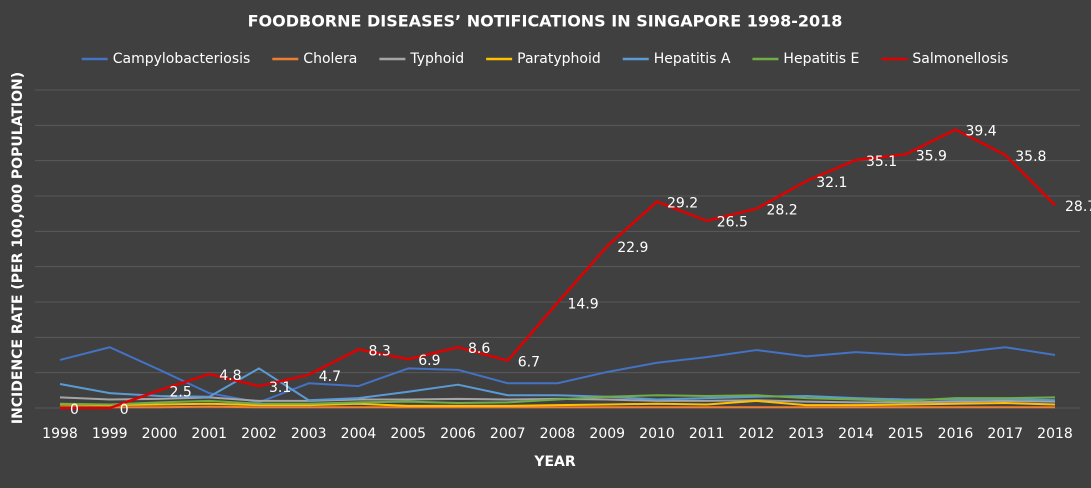 The width and height of the screenshot is (1091, 488). Describe the element at coordinates (682, 204) in the screenshot. I see `data-label: 29.2` at that location.